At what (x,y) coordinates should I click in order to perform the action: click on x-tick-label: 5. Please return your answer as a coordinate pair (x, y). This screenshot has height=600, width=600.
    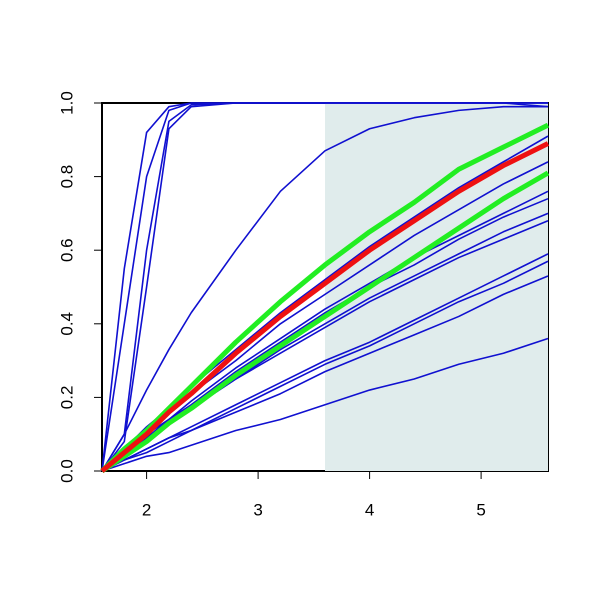
    Looking at the image, I should click on (480, 509).